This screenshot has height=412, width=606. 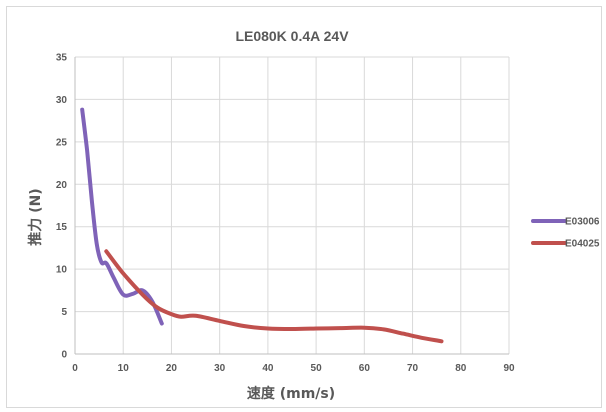 What do you see at coordinates (62, 142) in the screenshot?
I see `y-tick-label: 25` at bounding box center [62, 142].